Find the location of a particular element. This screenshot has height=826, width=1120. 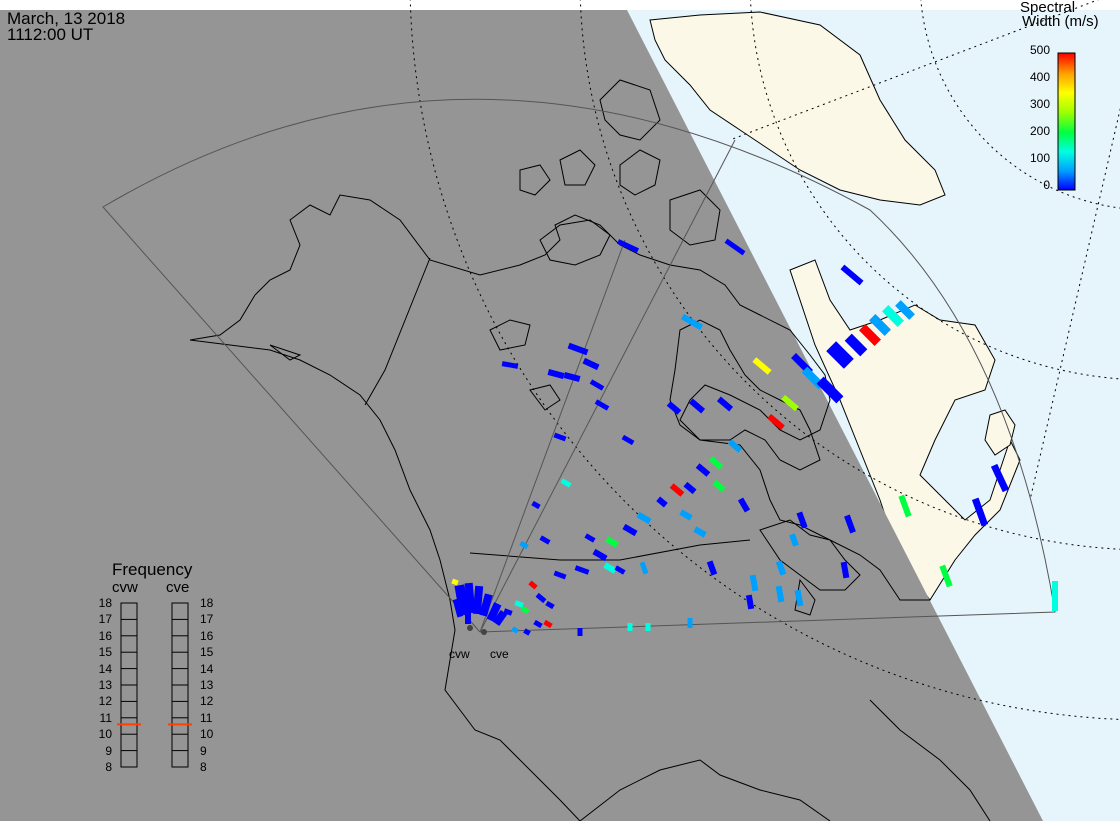

frequency-tick-right: 18 is located at coordinates (207, 603).